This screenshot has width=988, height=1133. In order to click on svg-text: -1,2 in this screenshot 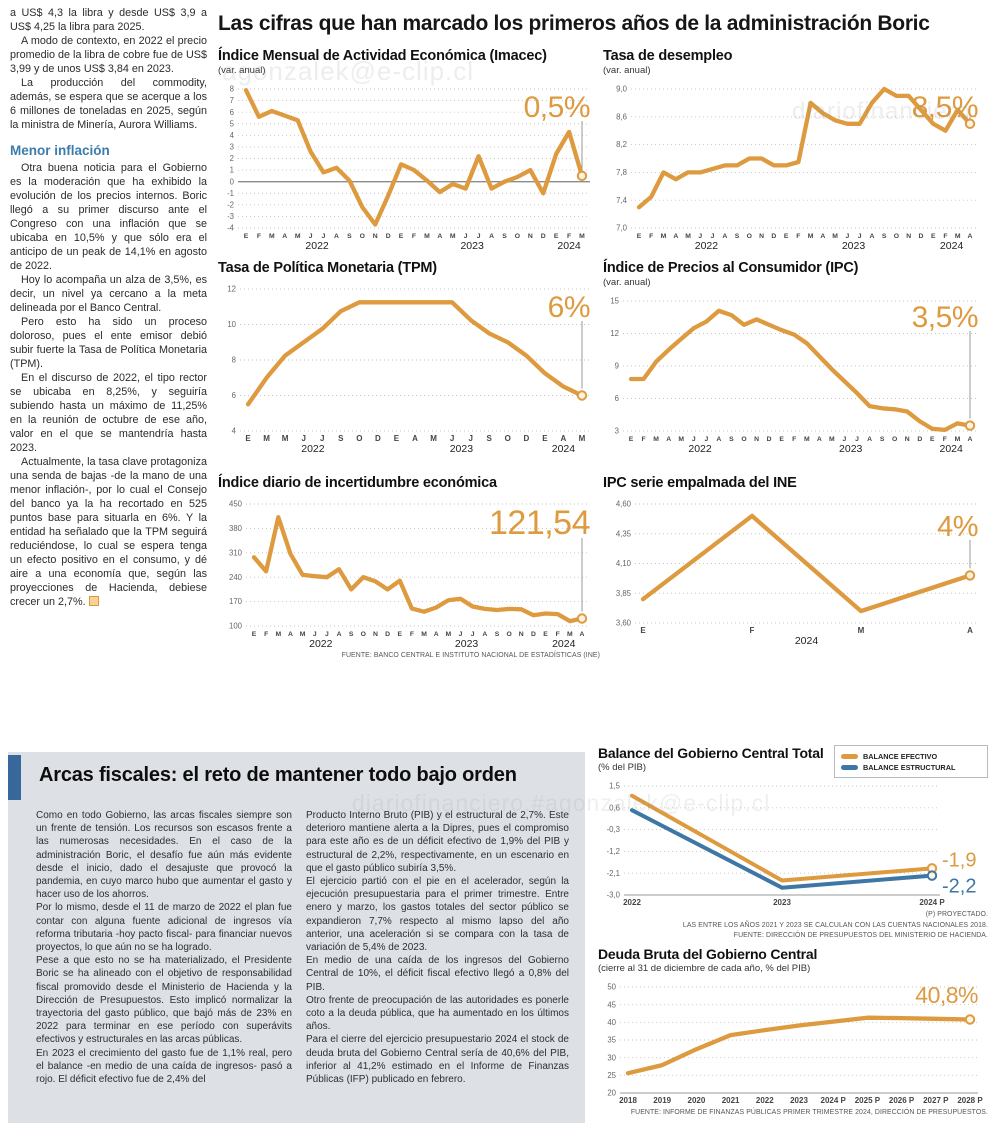, I will do `click(613, 851)`.